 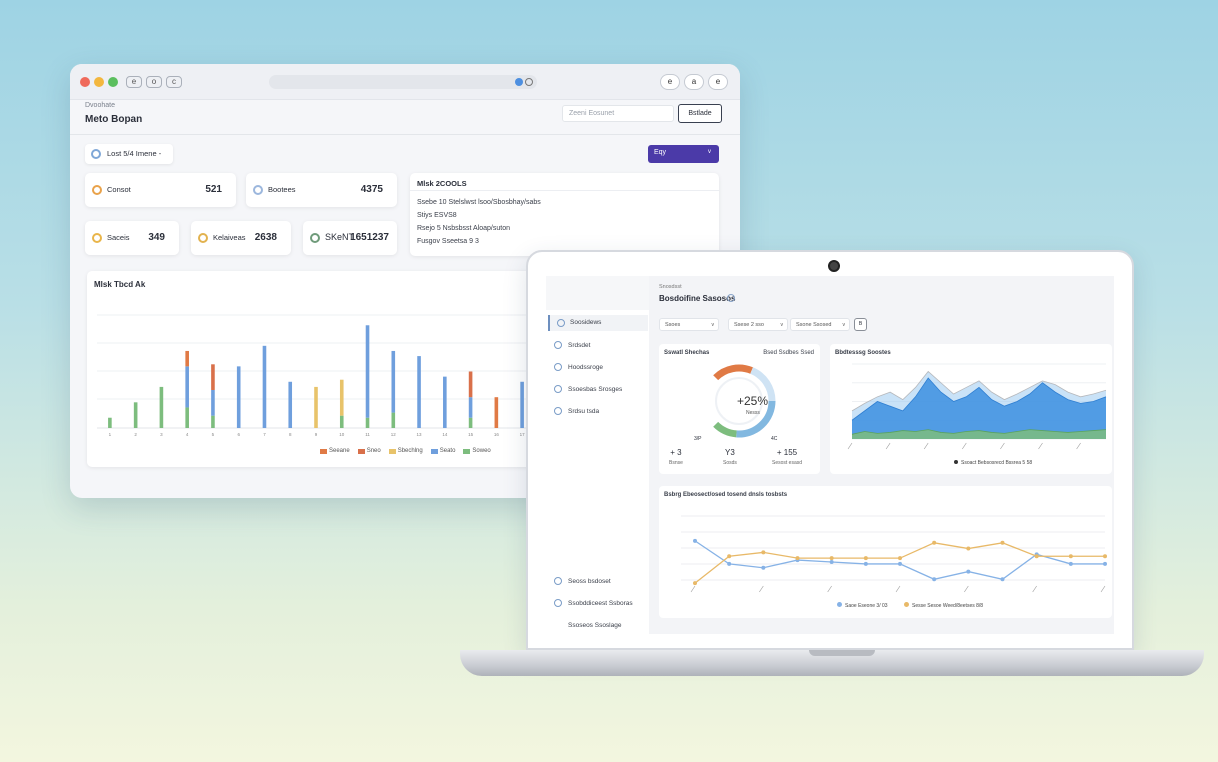 What do you see at coordinates (405, 134) in the screenshot?
I see `header-divider` at bounding box center [405, 134].